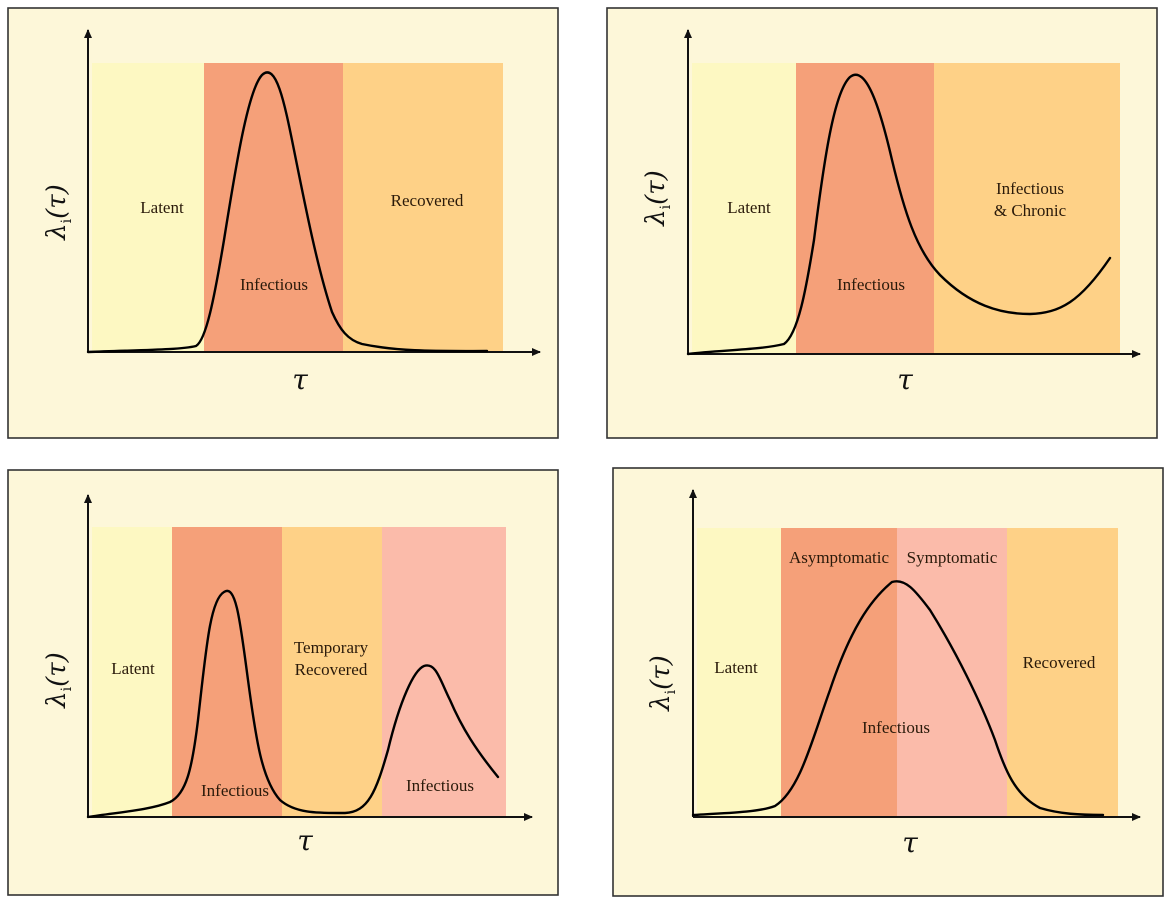 This screenshot has width=1165, height=902. Describe the element at coordinates (952, 557) in the screenshot. I see `stage-label: Symptomatic` at that location.